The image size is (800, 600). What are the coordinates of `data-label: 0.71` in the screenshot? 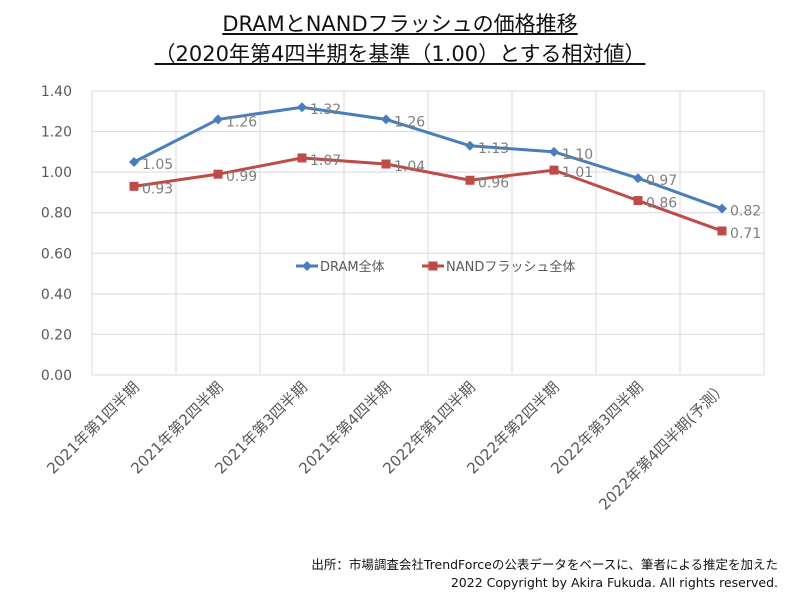 It's located at (745, 234).